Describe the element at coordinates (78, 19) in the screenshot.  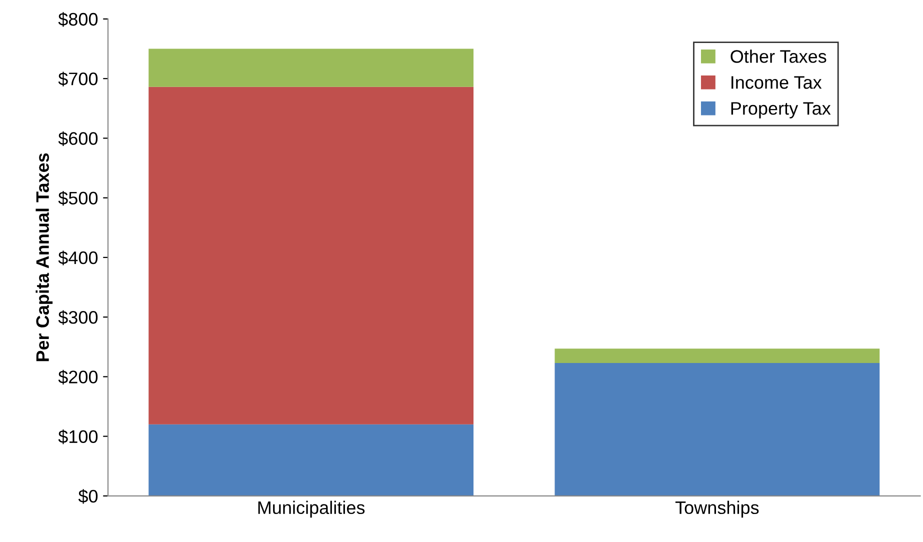
I see `y-tick-label: $800` at that location.